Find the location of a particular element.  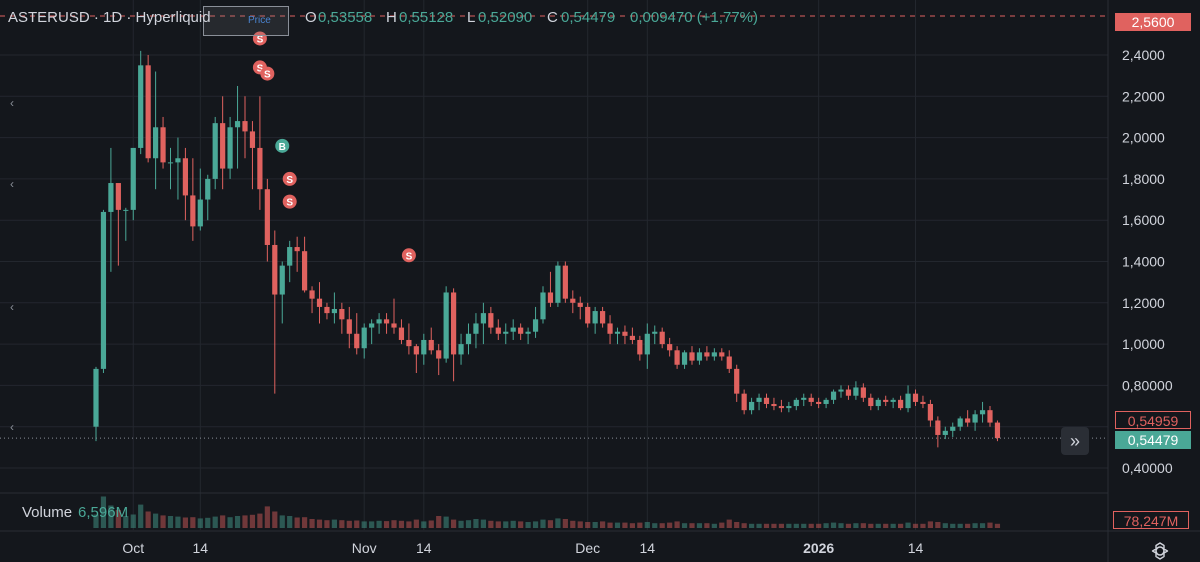

x-tick-label: 14 is located at coordinates (916, 548).